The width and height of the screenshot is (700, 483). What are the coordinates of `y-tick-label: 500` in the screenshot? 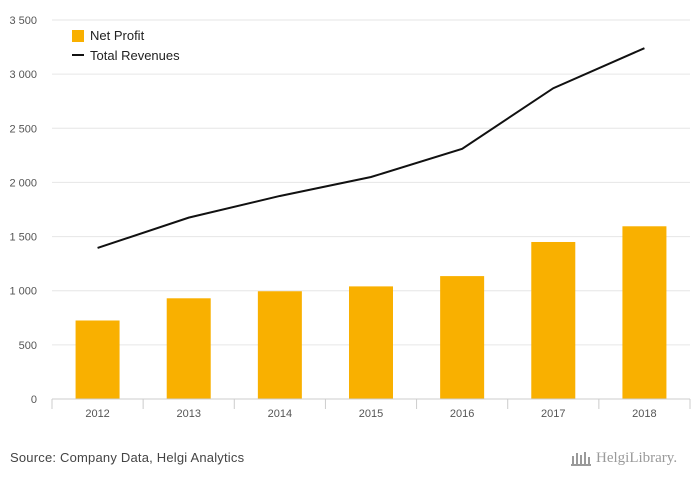 It's located at (28, 346).